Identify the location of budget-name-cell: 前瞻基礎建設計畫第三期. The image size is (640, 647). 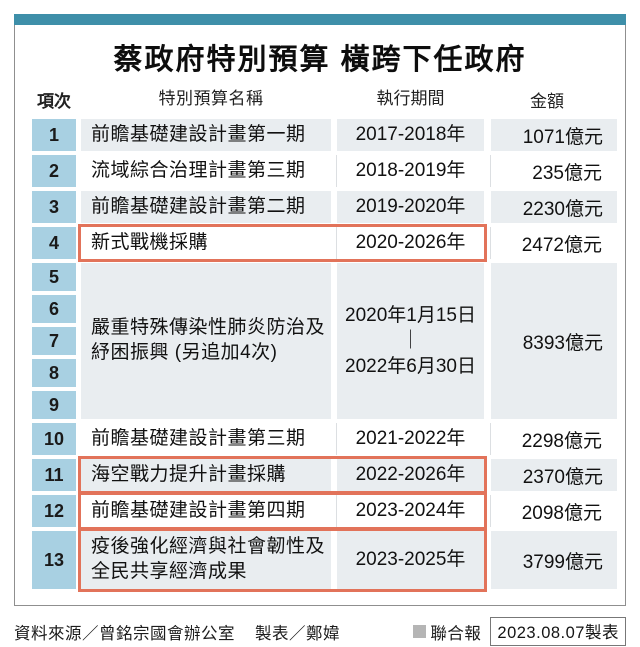
(206, 439).